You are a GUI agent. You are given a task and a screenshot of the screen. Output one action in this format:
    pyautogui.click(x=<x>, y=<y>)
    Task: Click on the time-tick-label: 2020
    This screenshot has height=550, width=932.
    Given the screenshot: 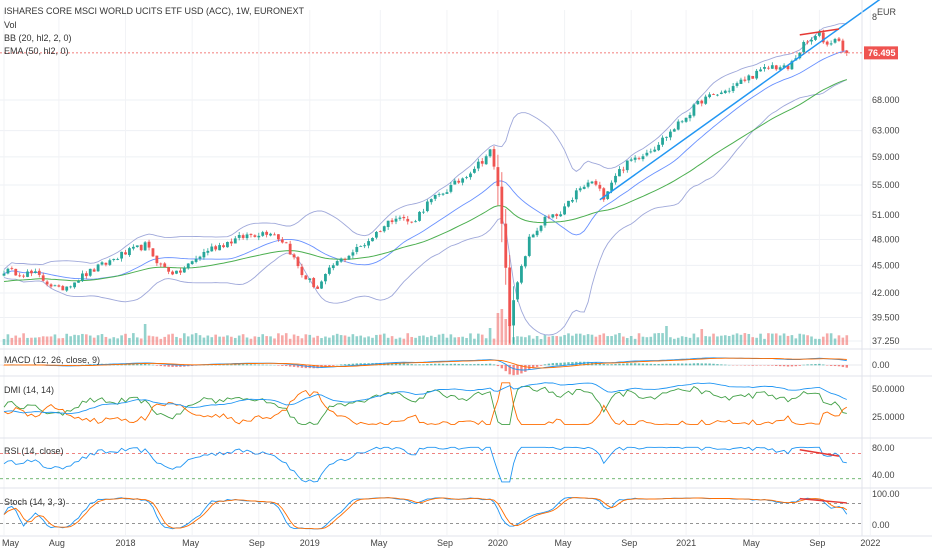 What is the action you would take?
    pyautogui.click(x=498, y=543)
    